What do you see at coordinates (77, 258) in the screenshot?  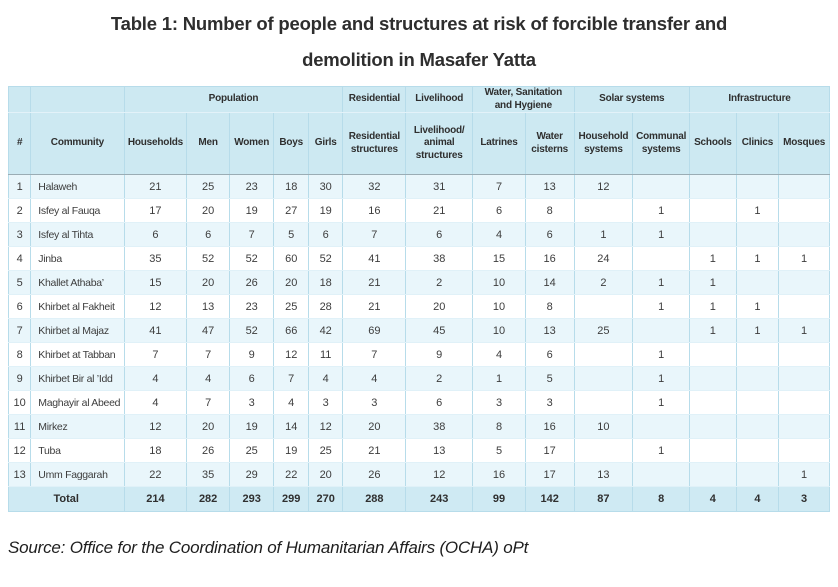 I see `community-cell: Jinba` at bounding box center [77, 258].